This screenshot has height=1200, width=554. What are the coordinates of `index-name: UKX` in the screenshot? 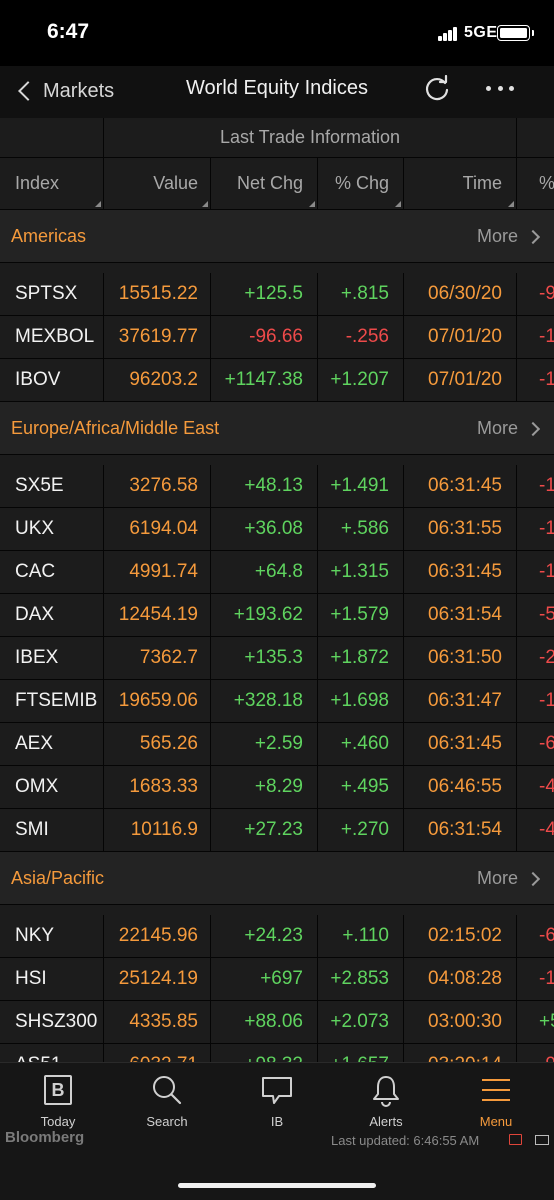 It's located at (52, 529).